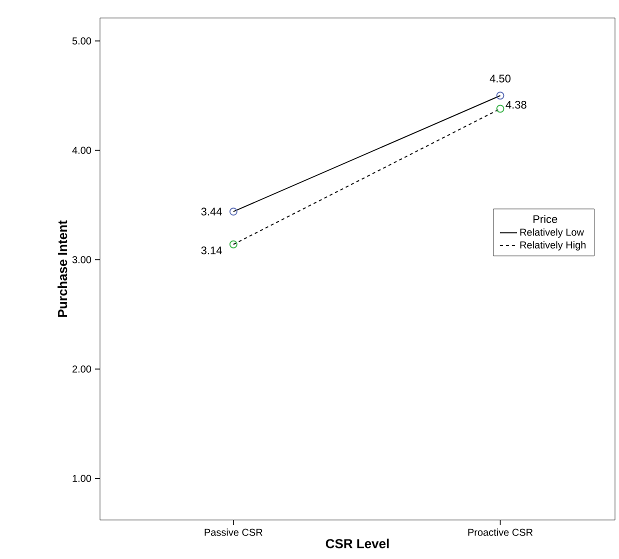 This screenshot has width=619, height=559. Describe the element at coordinates (82, 260) in the screenshot. I see `y-tick-label: 3.00` at that location.